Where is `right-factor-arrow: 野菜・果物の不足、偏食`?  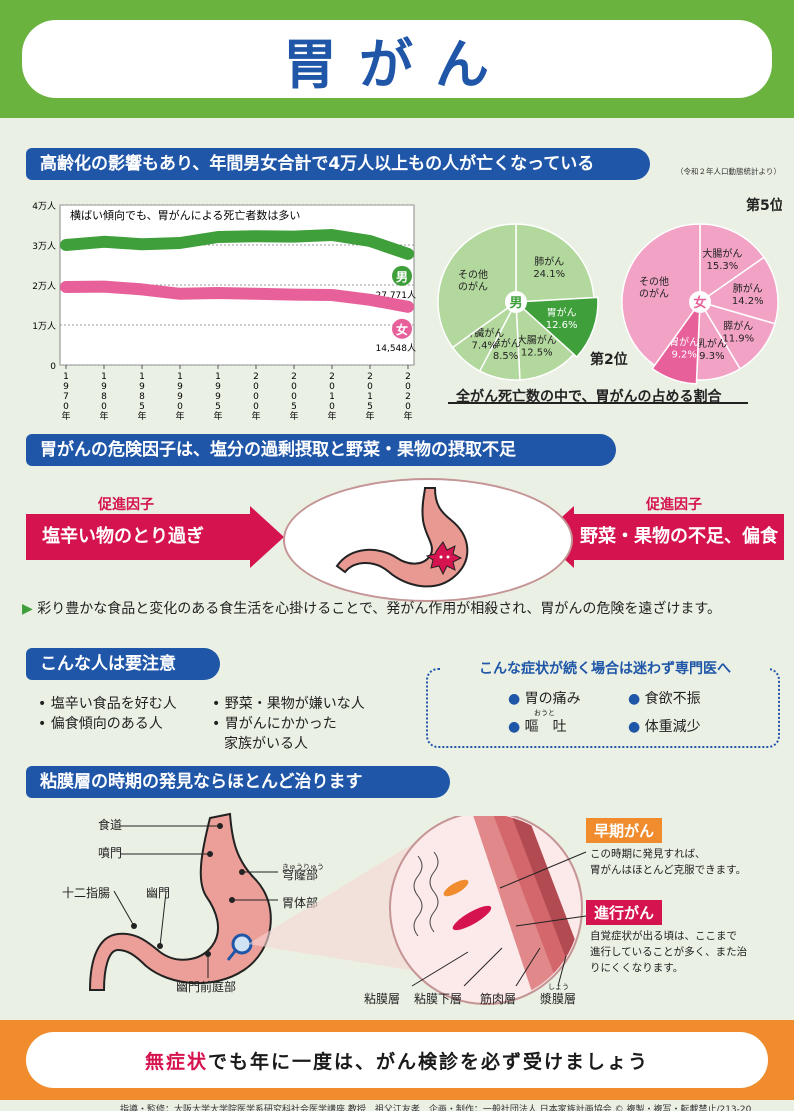
right-factor-arrow: 野菜・果物の不足、偏食 is located at coordinates (678, 537).